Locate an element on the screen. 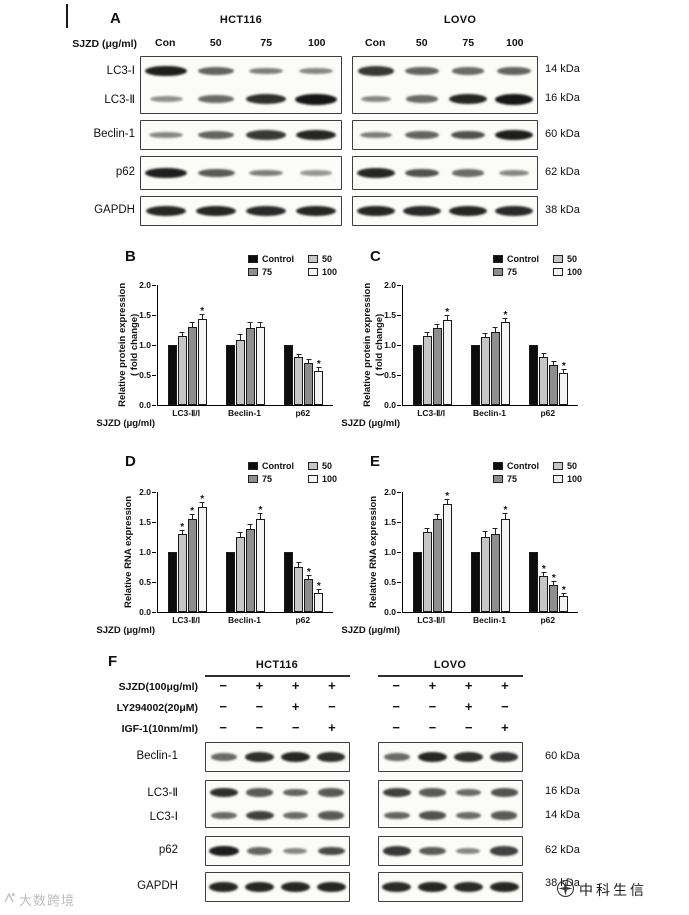 The width and height of the screenshot is (689, 915). blot-gapdh-lovo is located at coordinates (445, 211).